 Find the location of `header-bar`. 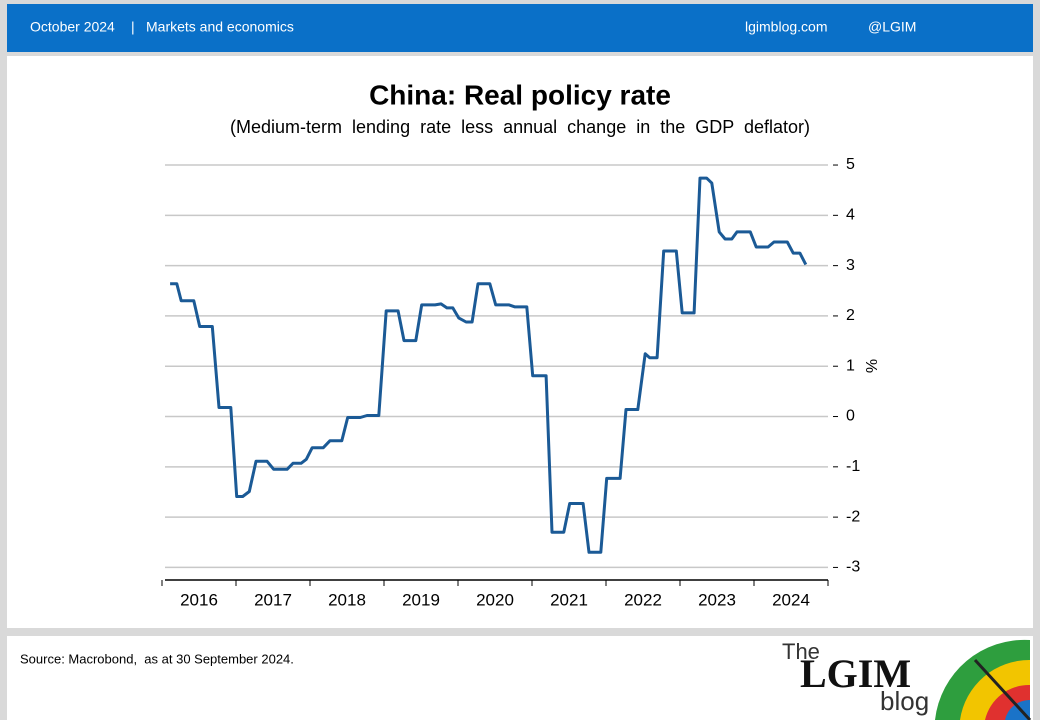

header-bar is located at coordinates (520, 28).